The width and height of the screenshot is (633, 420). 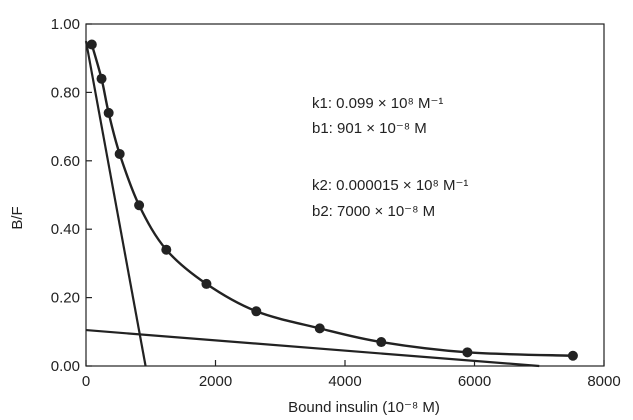 What do you see at coordinates (65, 366) in the screenshot?
I see `y-tick-label: 0.00` at bounding box center [65, 366].